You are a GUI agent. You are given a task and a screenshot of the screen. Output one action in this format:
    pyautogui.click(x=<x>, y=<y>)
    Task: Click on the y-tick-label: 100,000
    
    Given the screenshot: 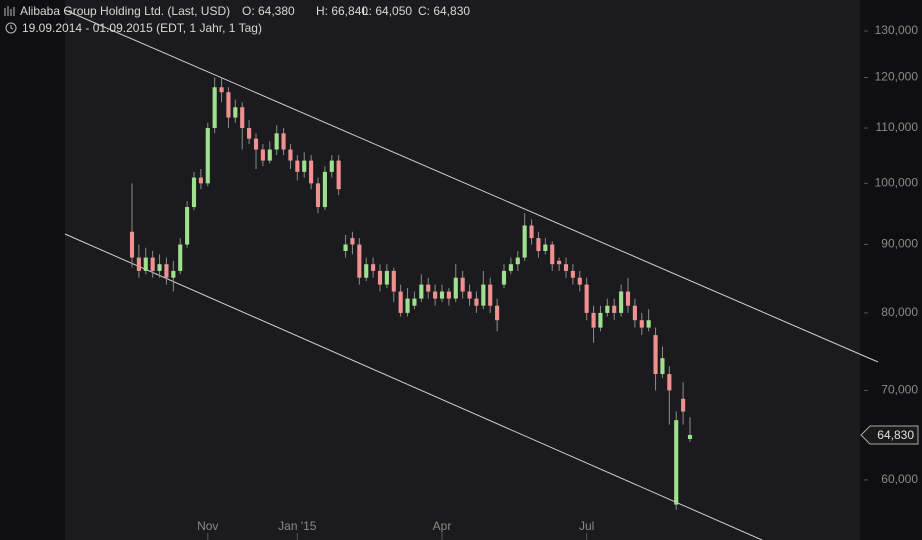 What is the action you would take?
    pyautogui.click(x=897, y=183)
    